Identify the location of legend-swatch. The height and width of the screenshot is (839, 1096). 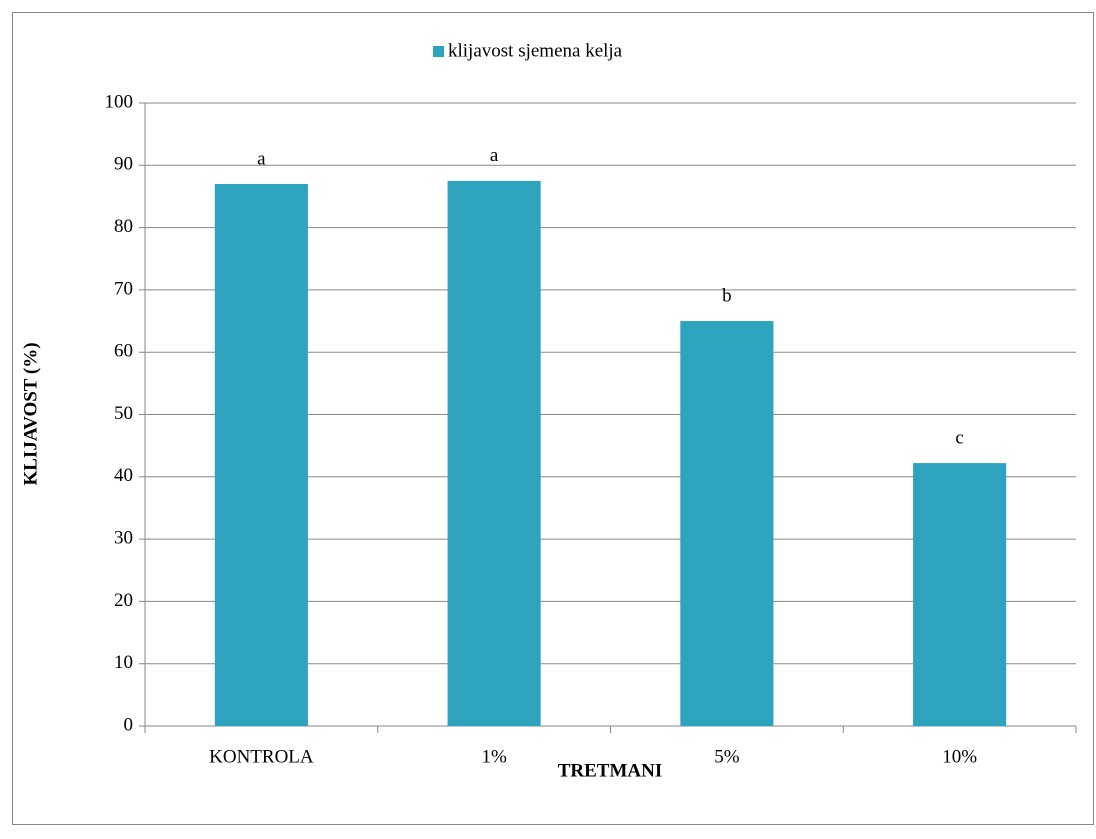
(438, 51).